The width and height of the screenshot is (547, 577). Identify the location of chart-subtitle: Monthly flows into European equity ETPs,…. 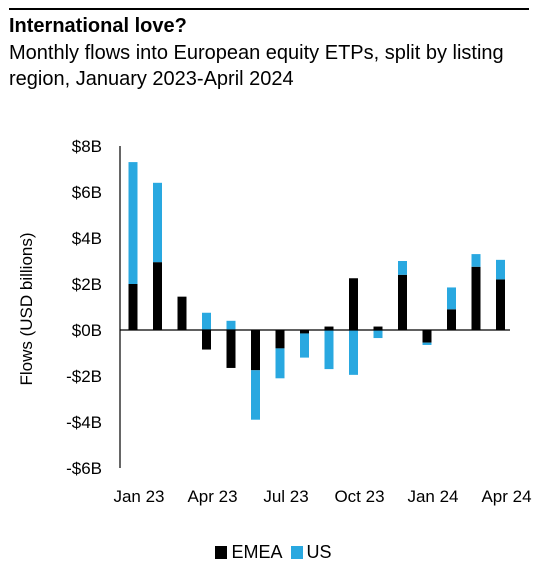
(256, 66).